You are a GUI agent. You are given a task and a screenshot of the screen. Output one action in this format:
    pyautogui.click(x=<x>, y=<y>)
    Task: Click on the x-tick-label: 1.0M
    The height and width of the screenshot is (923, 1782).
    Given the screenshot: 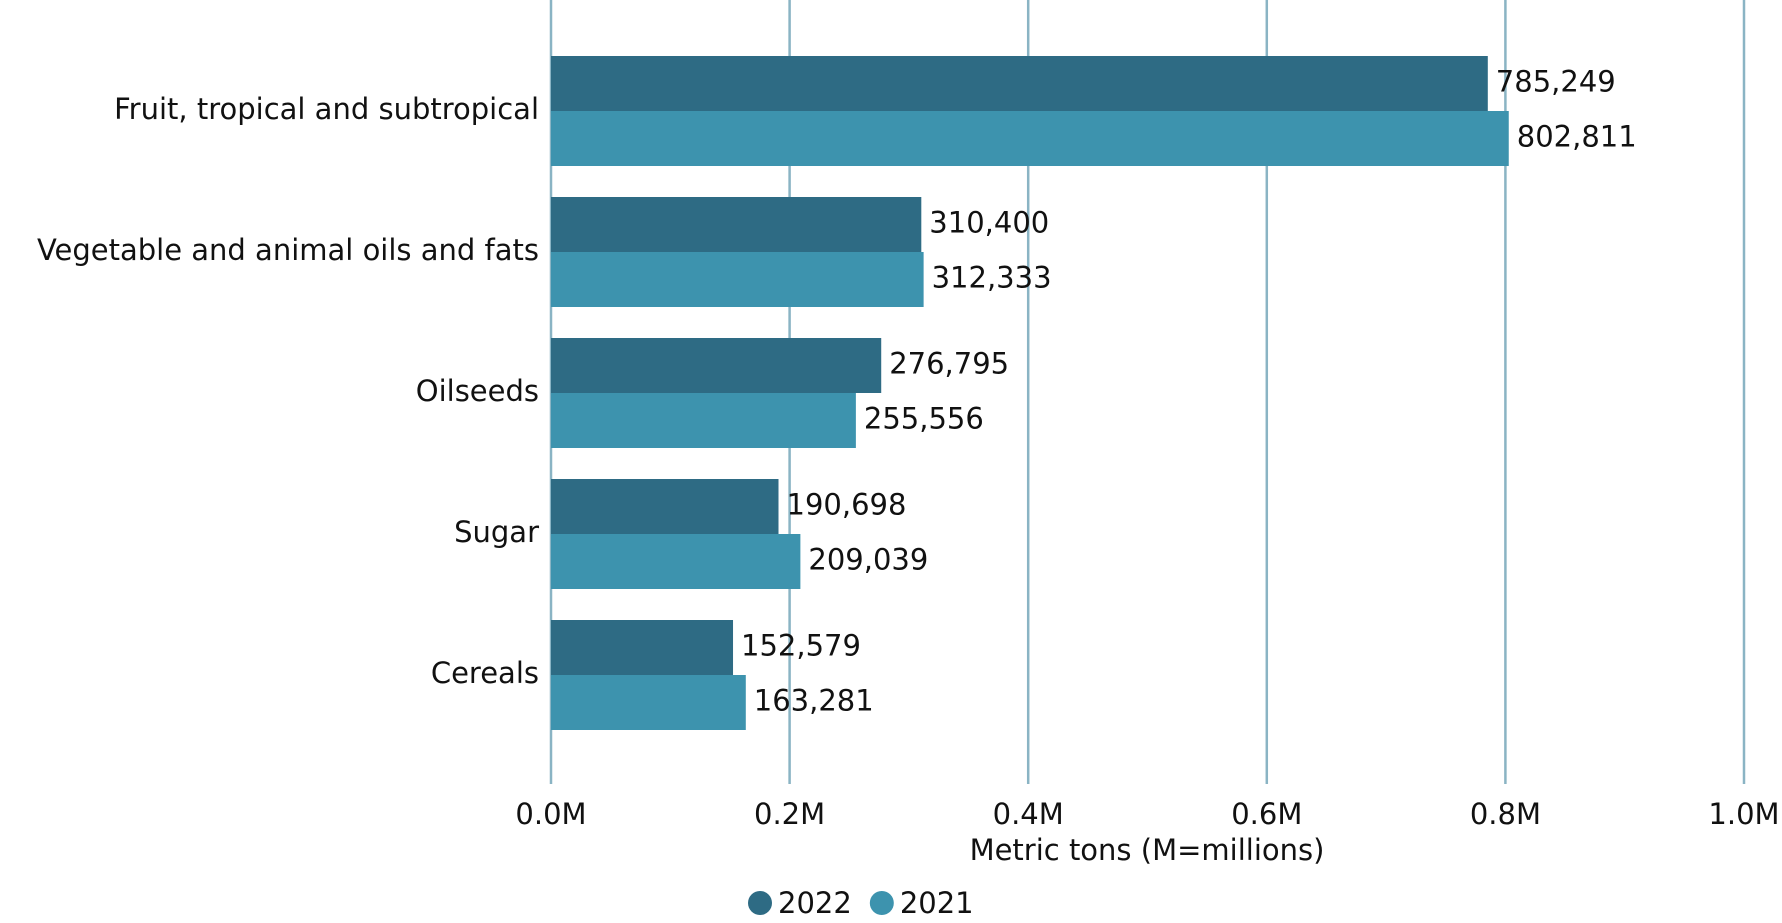 What is the action you would take?
    pyautogui.click(x=1743, y=814)
    